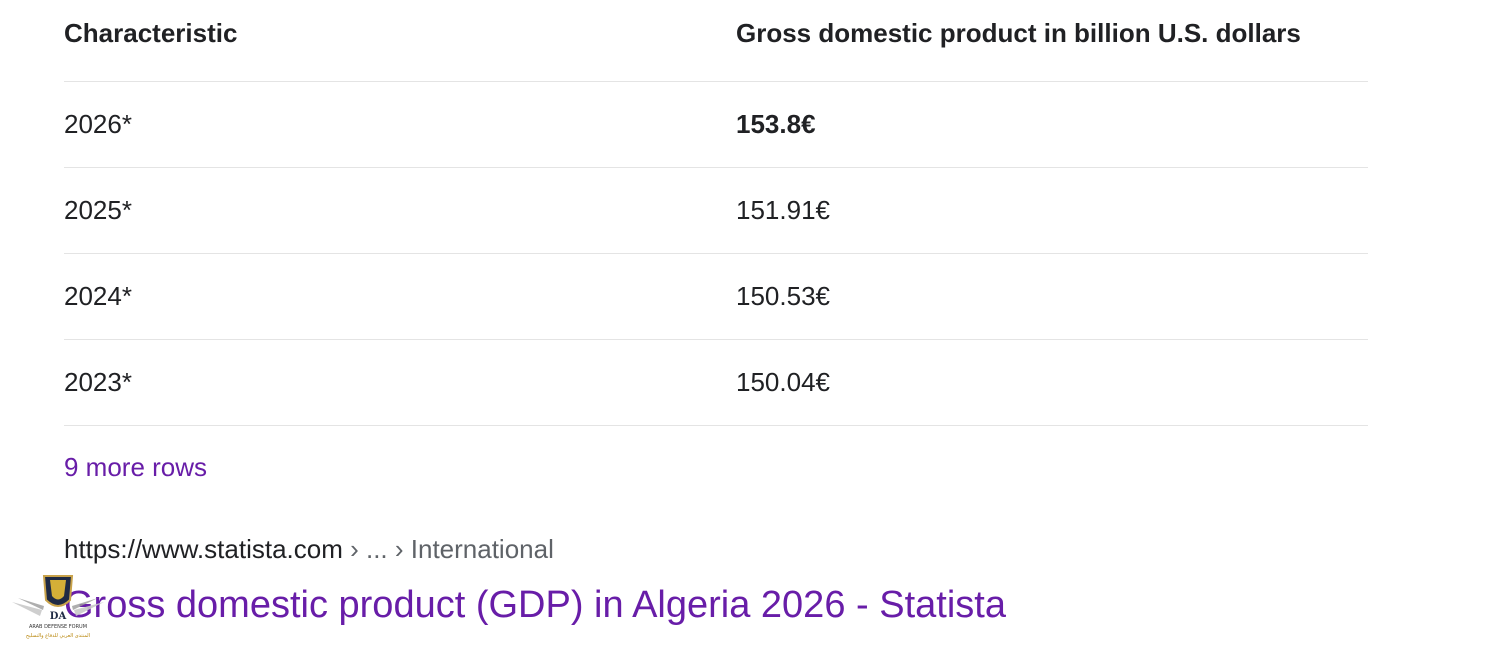 The height and width of the screenshot is (646, 1486). I want to click on row-value: 150.04€, so click(783, 382).